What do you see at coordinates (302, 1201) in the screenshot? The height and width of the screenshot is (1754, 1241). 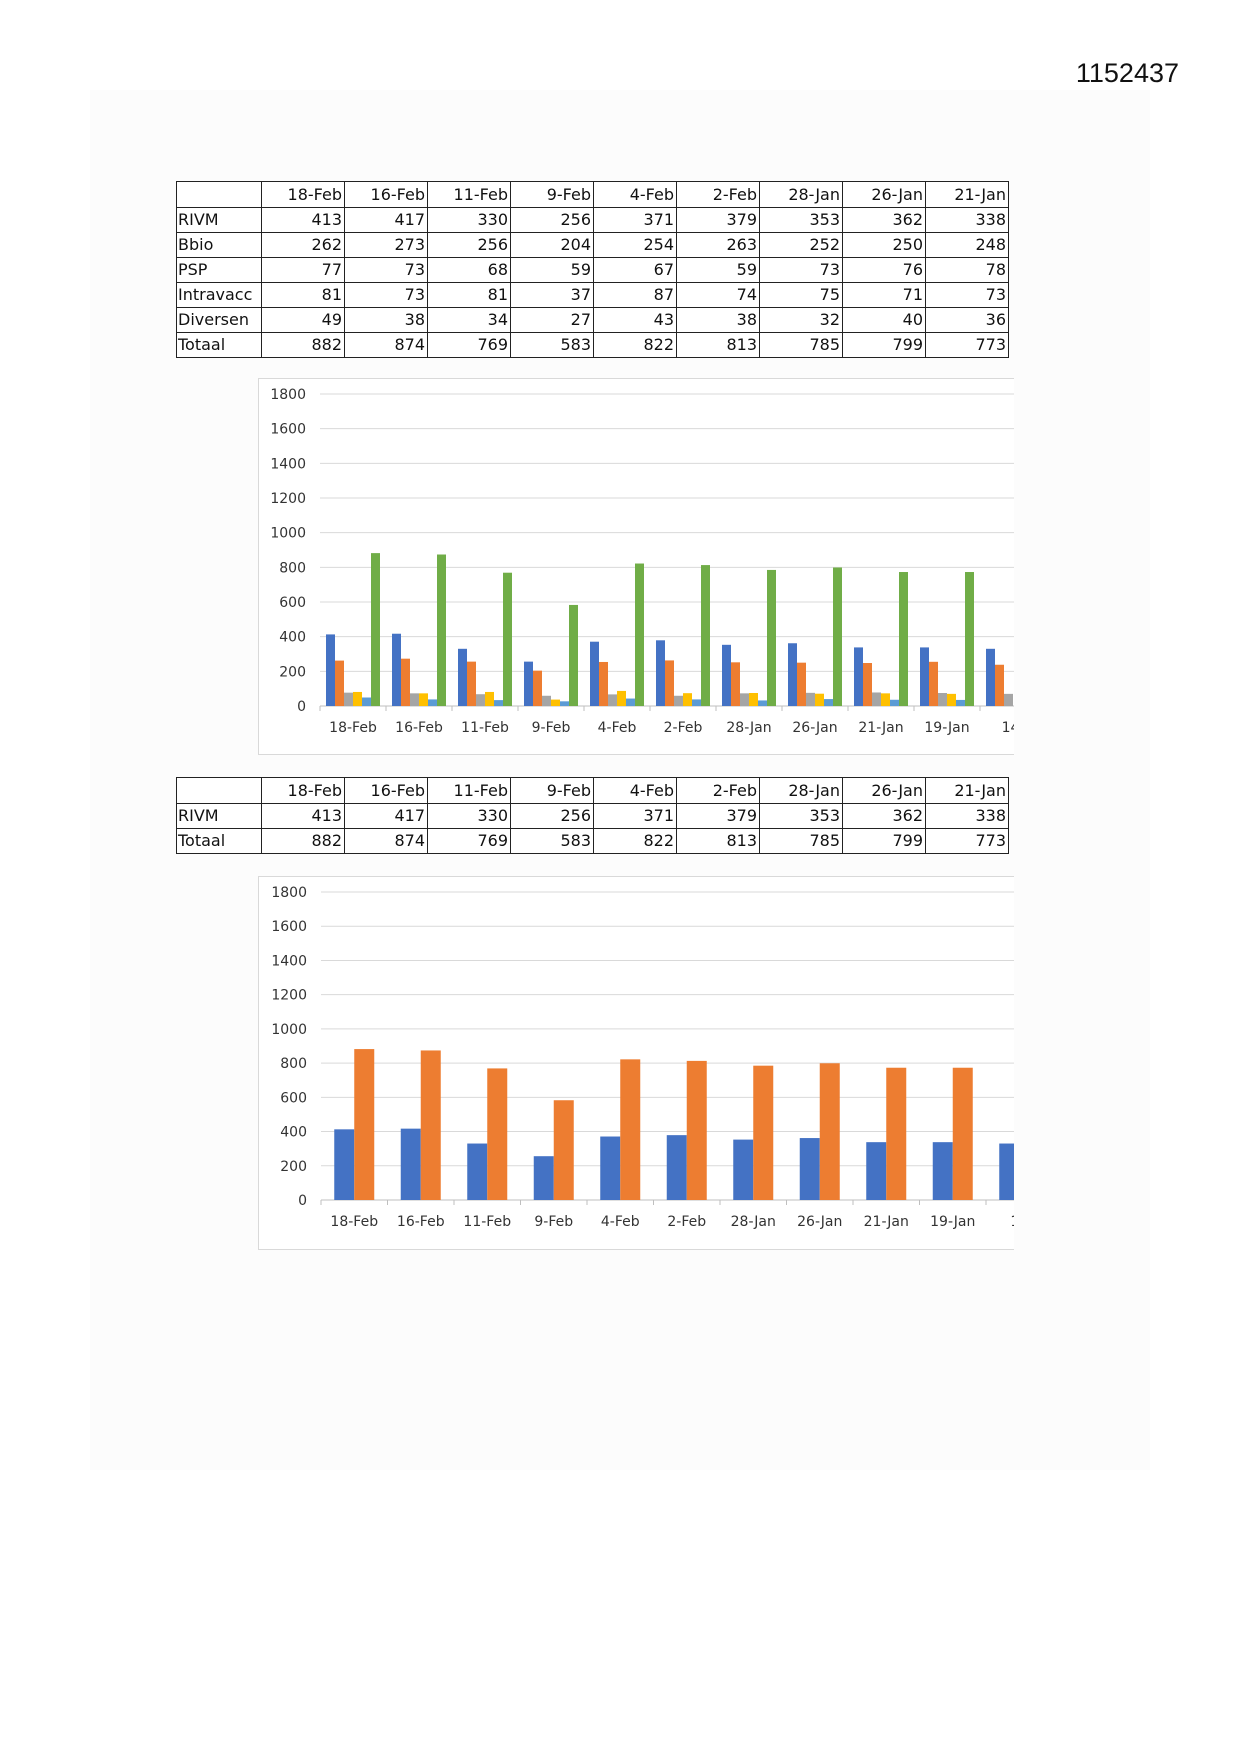 I see `y-tick-label: 0` at bounding box center [302, 1201].